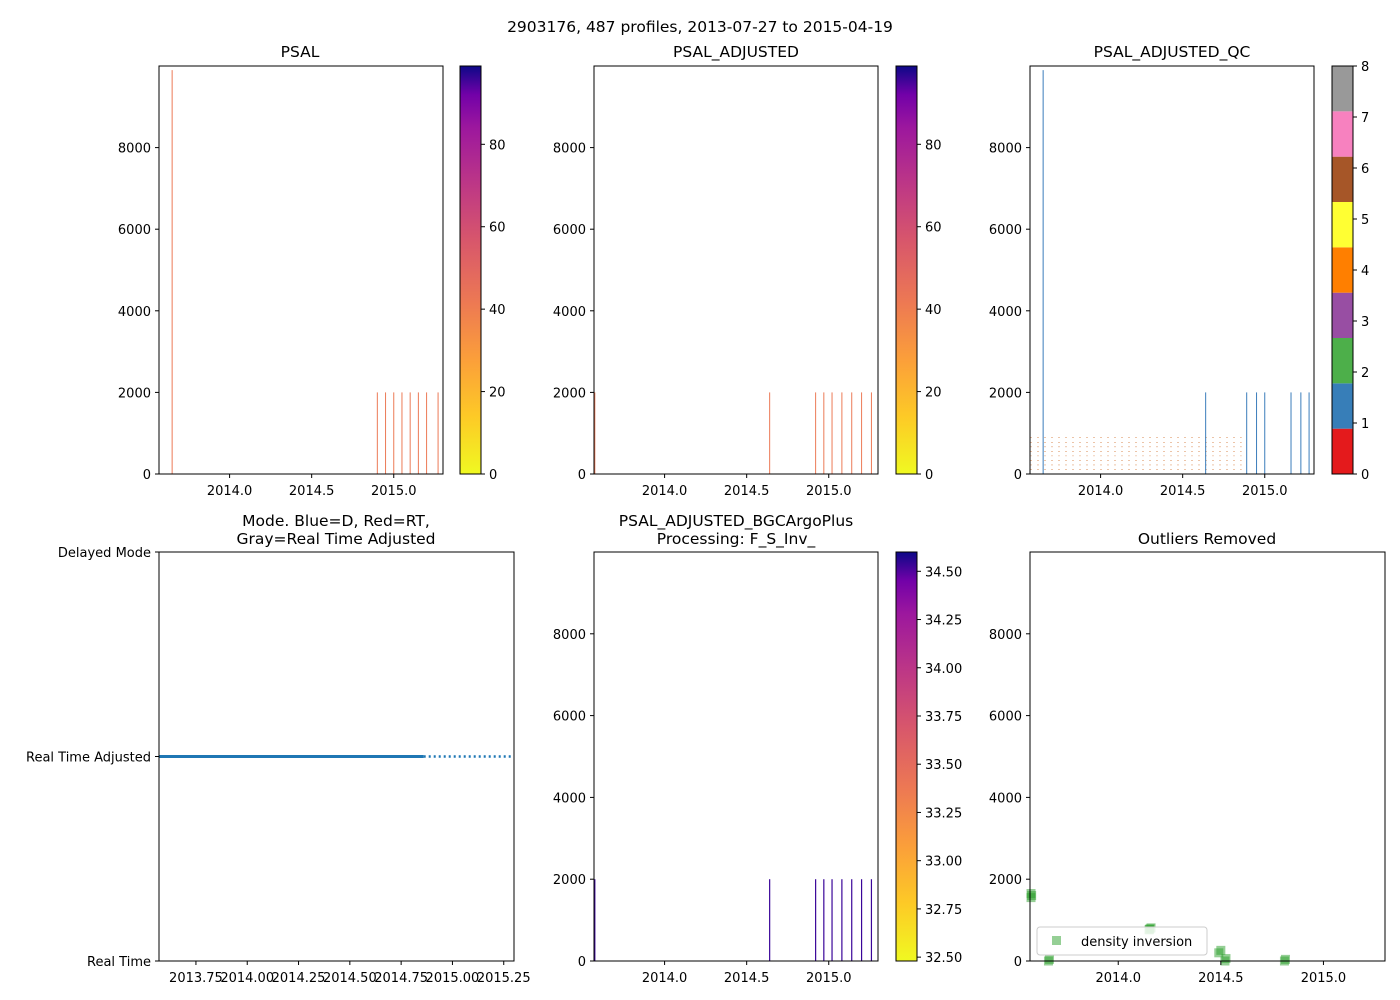 The height and width of the screenshot is (1000, 1400). What do you see at coordinates (1365, 424) in the screenshot?
I see `colorbar-tick-label: 1` at bounding box center [1365, 424].